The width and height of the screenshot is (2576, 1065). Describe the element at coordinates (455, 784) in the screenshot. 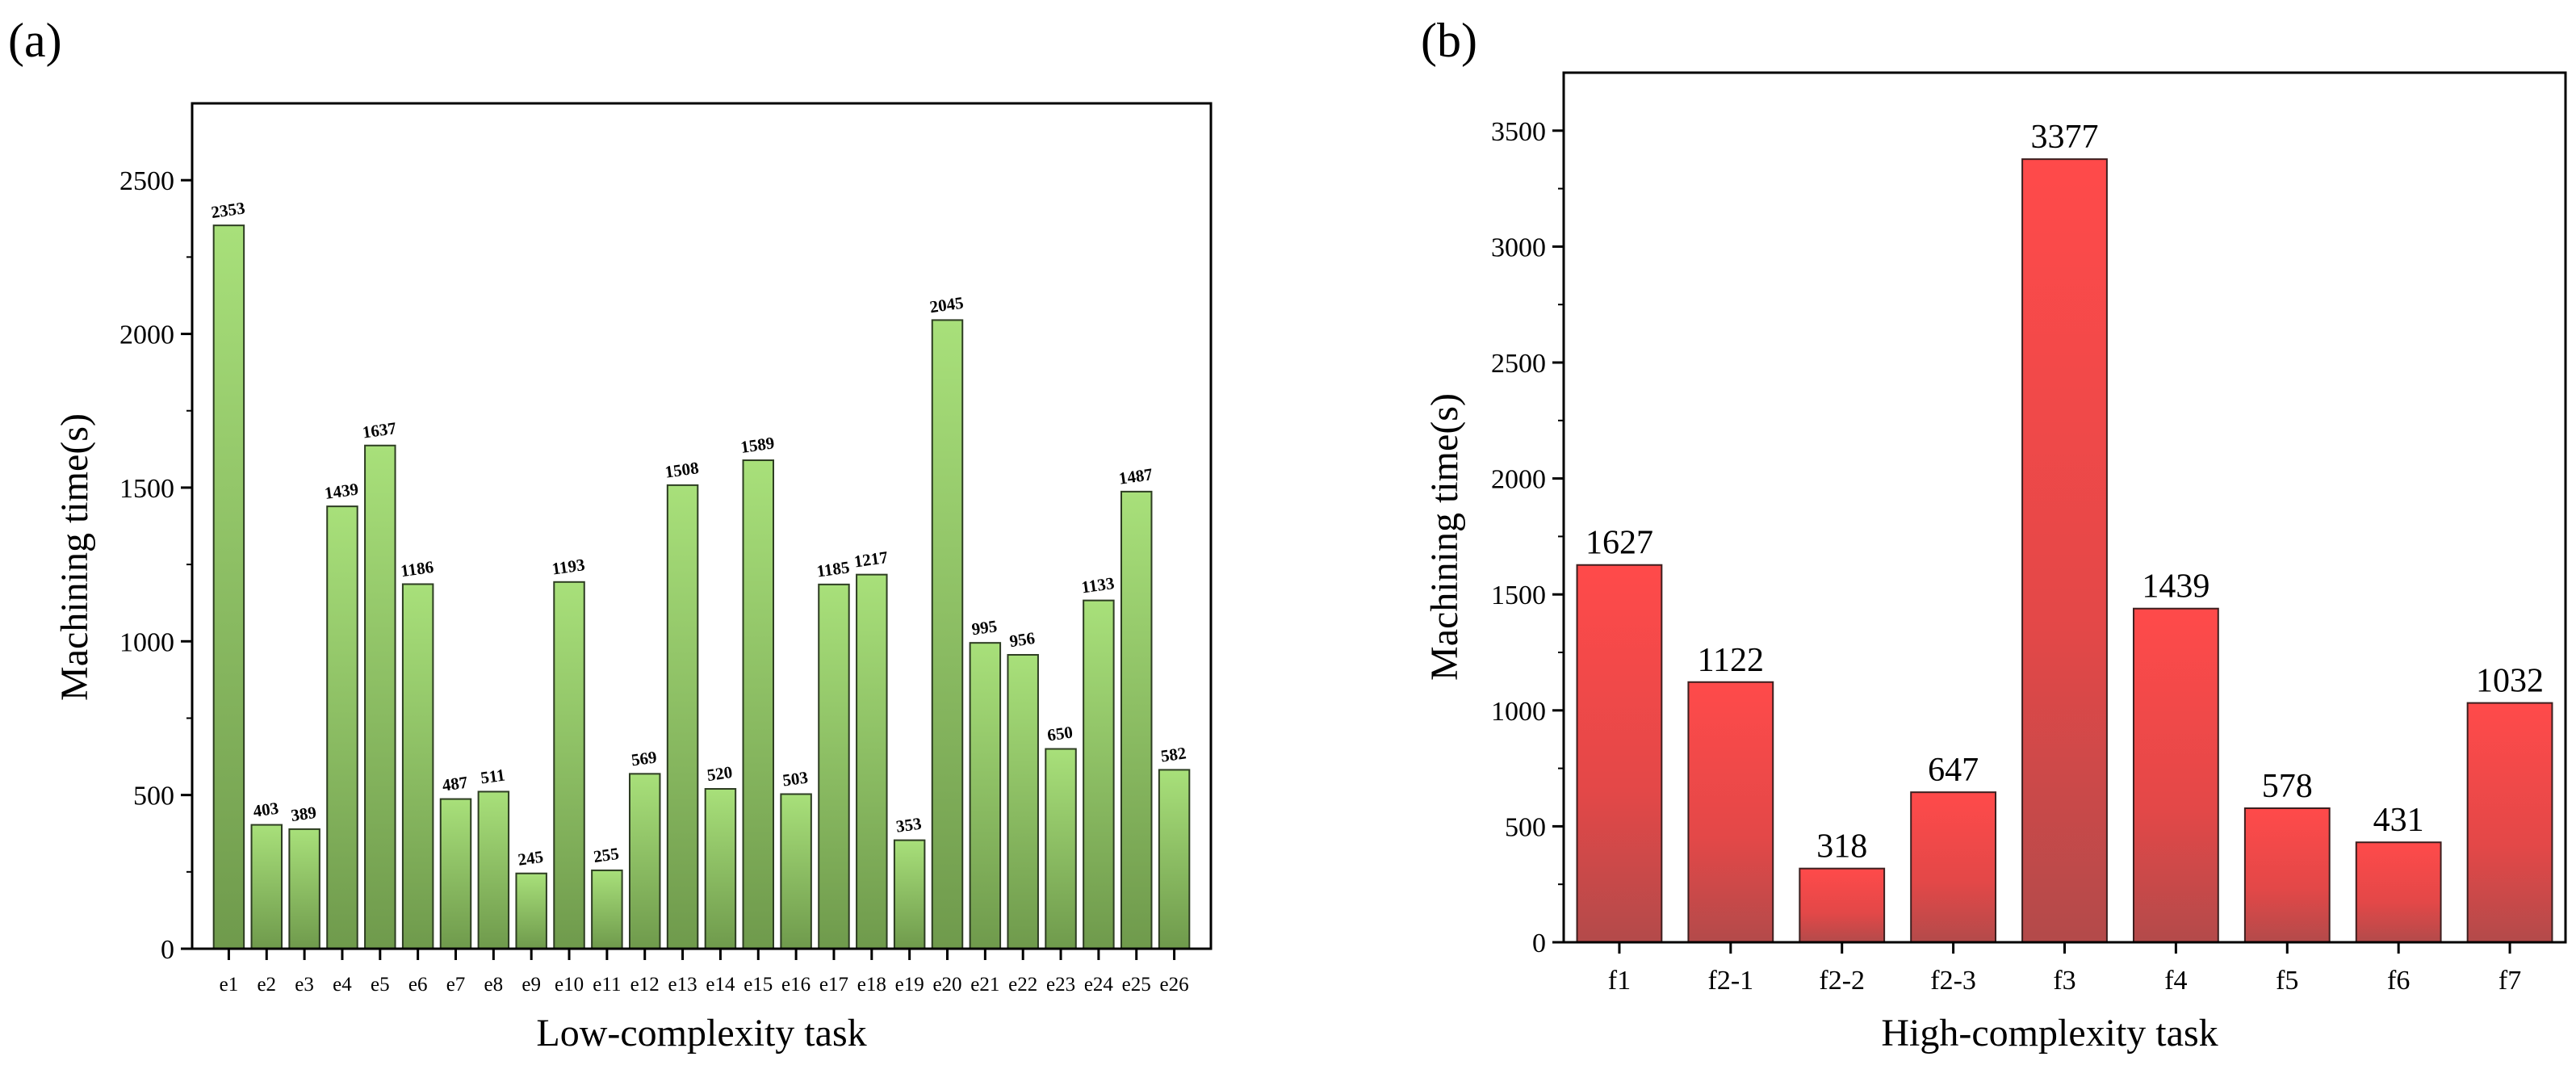

I see `value-label-e7: 487` at that location.